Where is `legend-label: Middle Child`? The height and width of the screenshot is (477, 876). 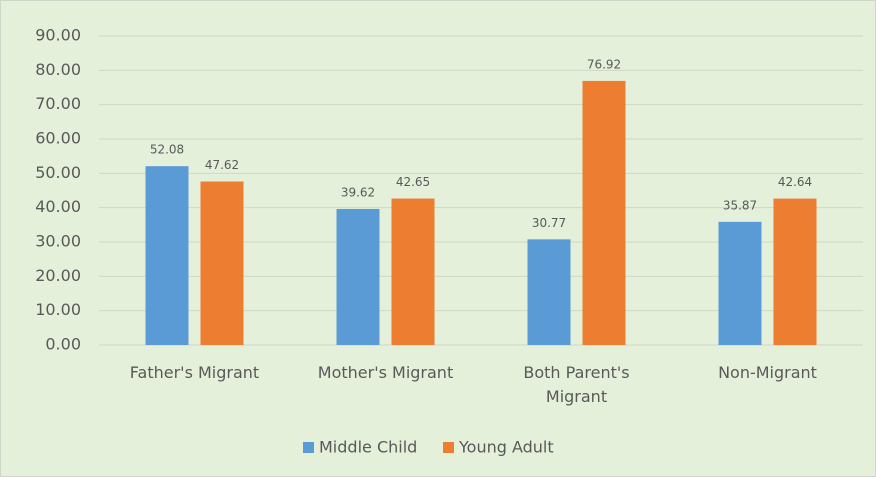
legend-label: Middle Child is located at coordinates (368, 447).